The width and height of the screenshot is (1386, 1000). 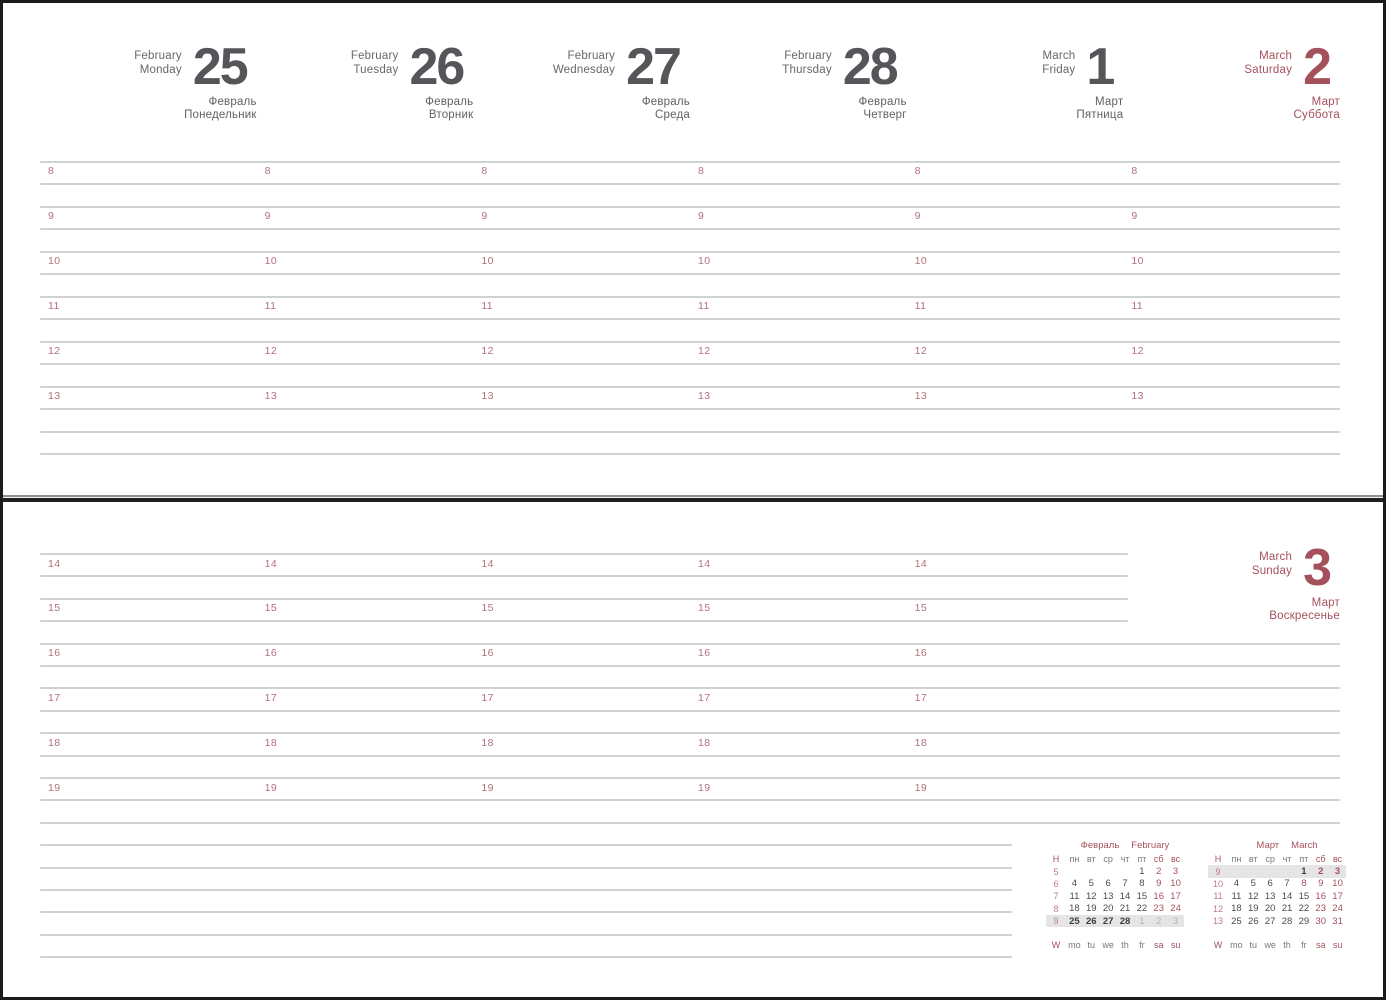 What do you see at coordinates (1277, 846) in the screenshot?
I see `calendar-title: Март March` at bounding box center [1277, 846].